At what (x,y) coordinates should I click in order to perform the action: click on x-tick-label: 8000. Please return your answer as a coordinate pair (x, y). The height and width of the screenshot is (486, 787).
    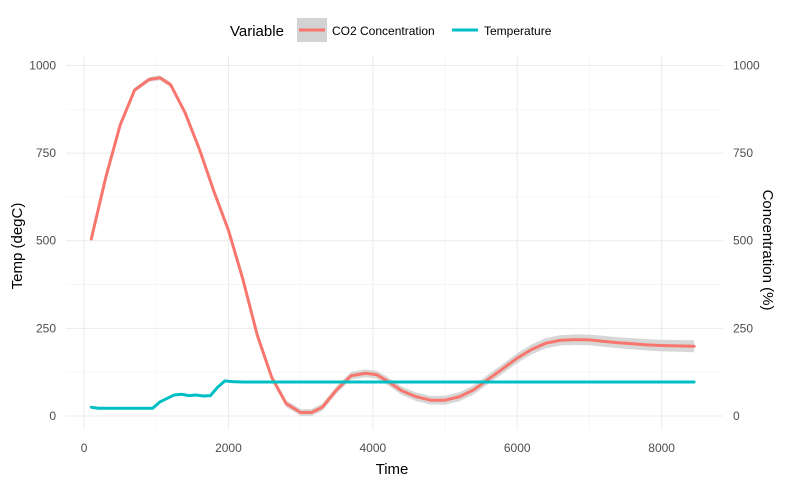
    Looking at the image, I should click on (661, 448).